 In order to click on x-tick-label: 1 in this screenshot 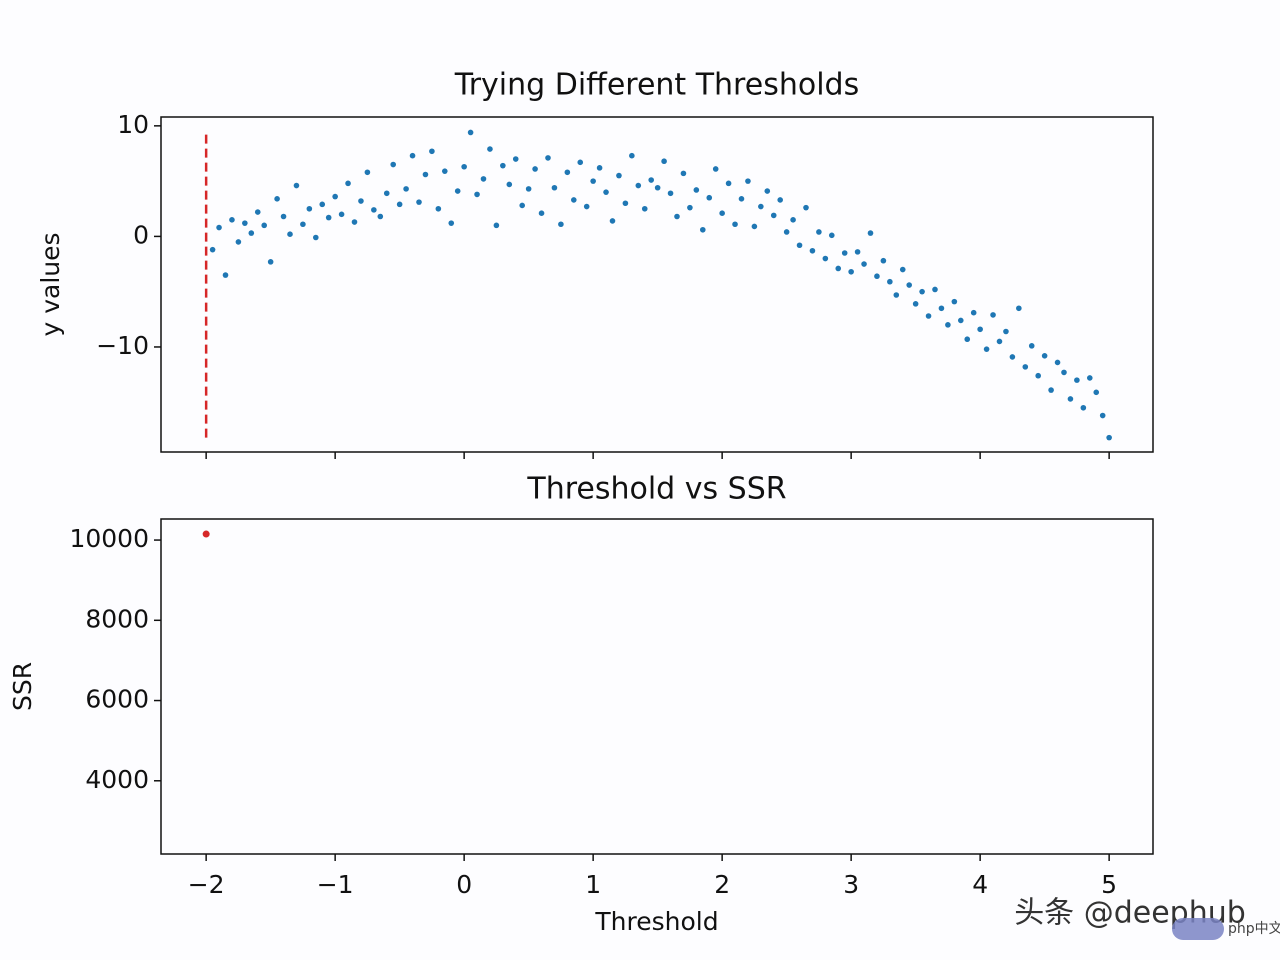, I will do `click(593, 884)`.